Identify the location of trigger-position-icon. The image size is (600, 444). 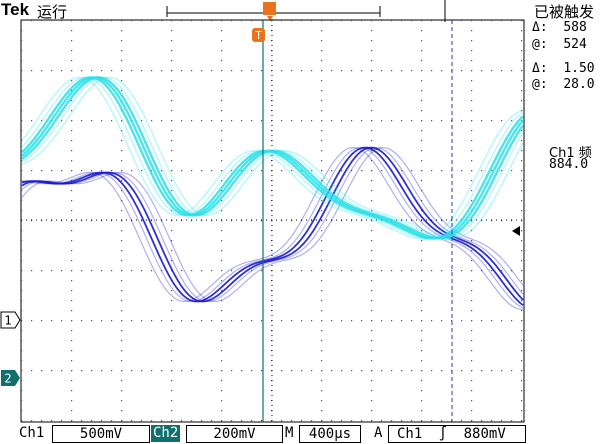
(270, 18).